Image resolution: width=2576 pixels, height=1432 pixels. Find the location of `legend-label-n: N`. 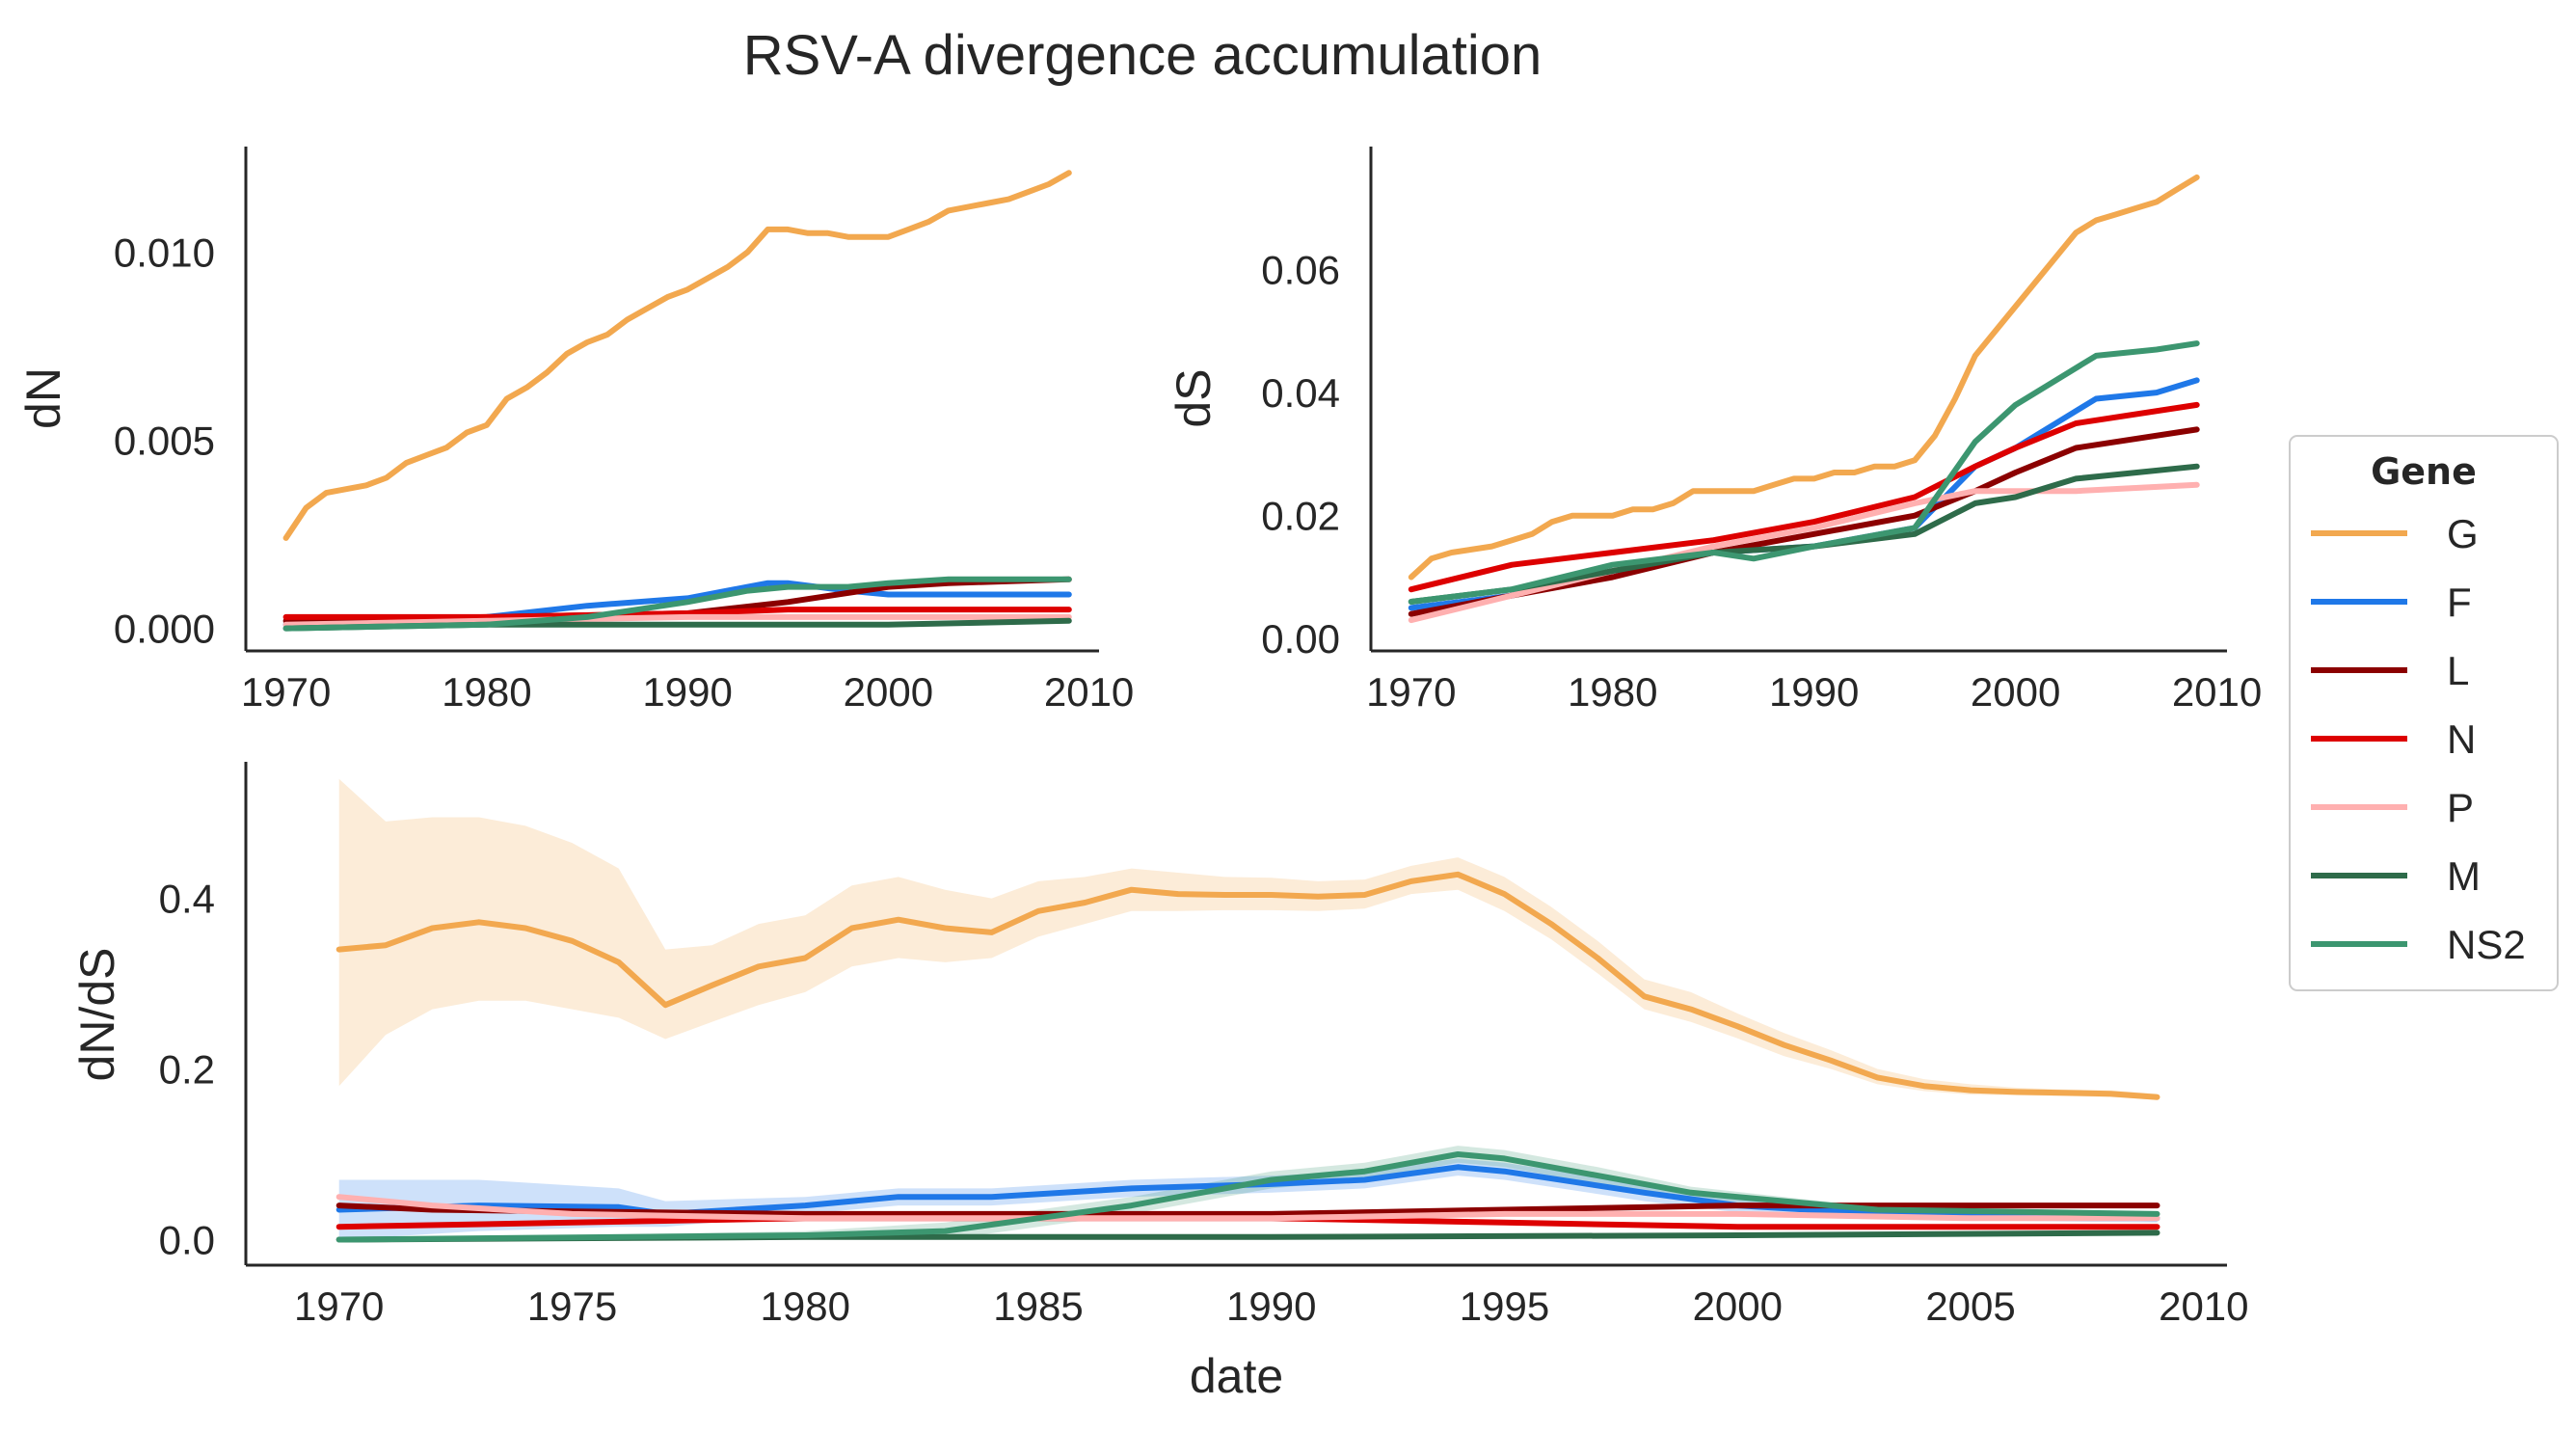

legend-label-n: N is located at coordinates (2462, 739).